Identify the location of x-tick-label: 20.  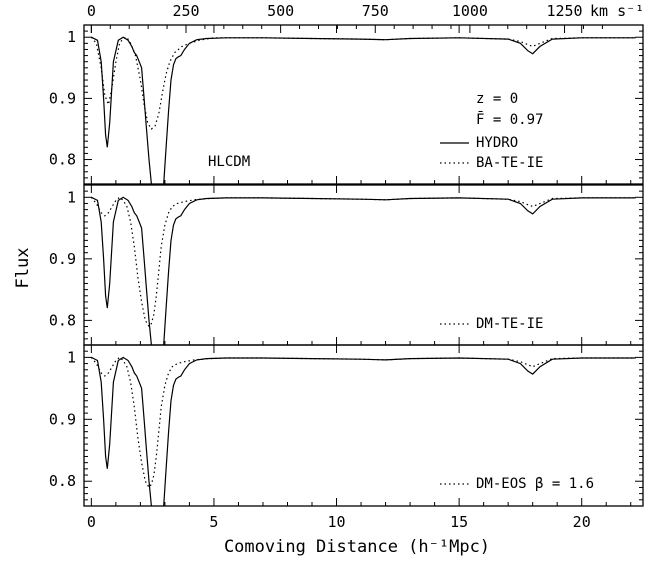
(582, 522).